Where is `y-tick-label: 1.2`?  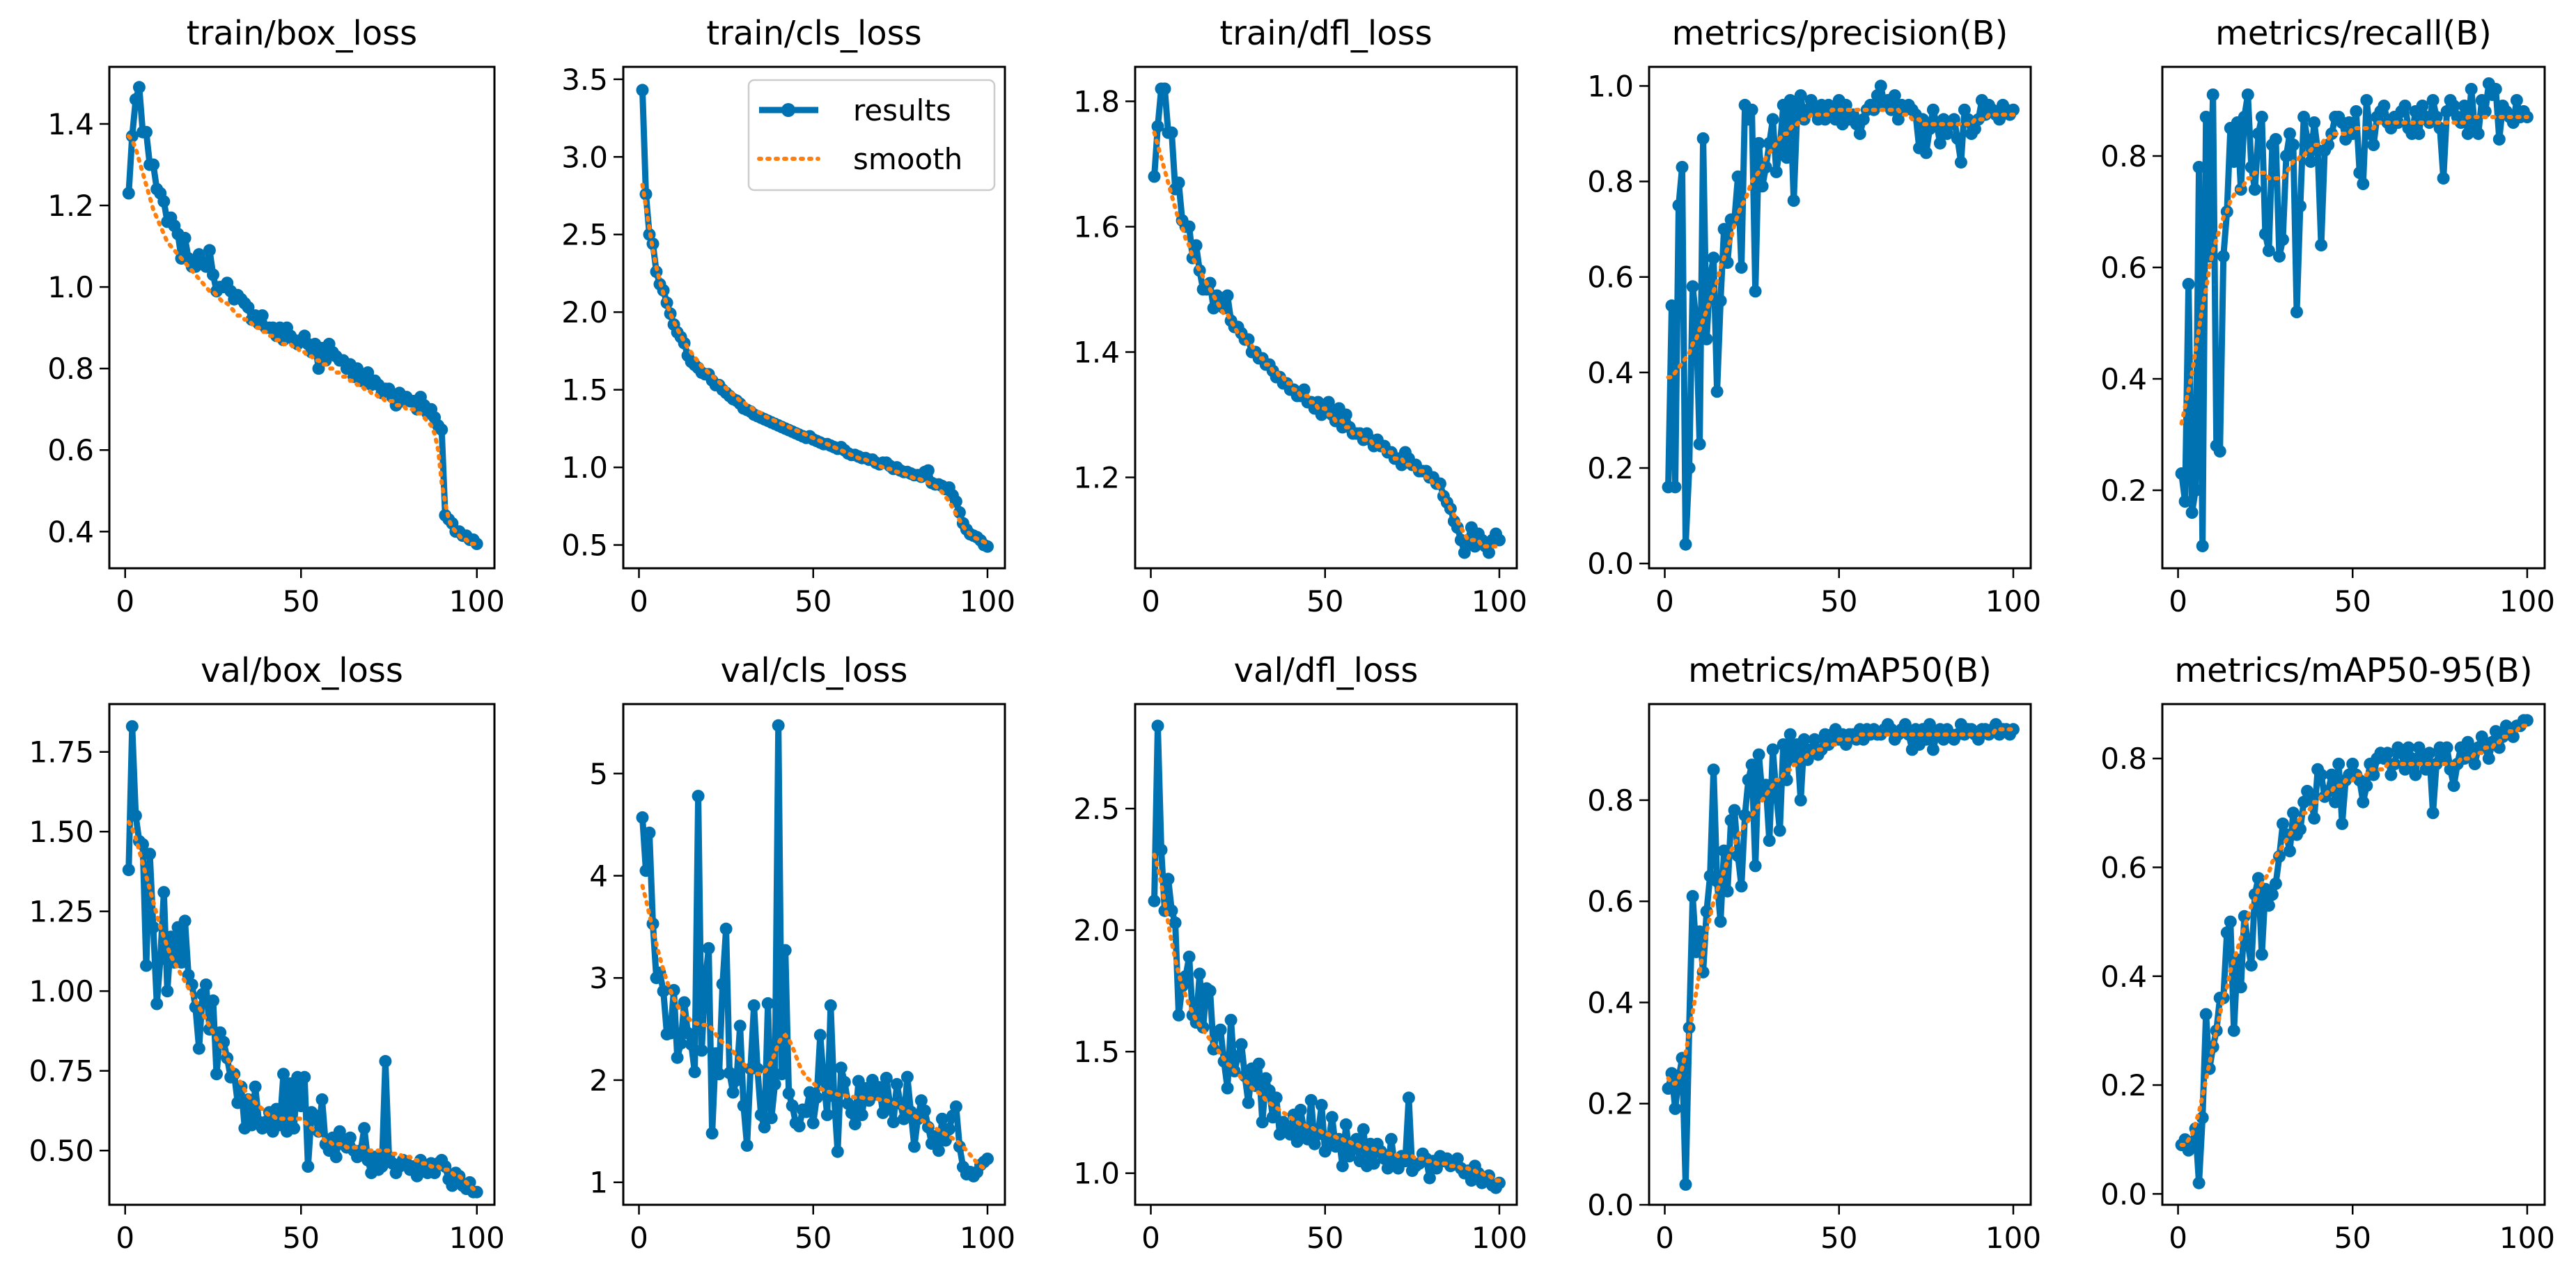 y-tick-label: 1.2 is located at coordinates (1096, 478).